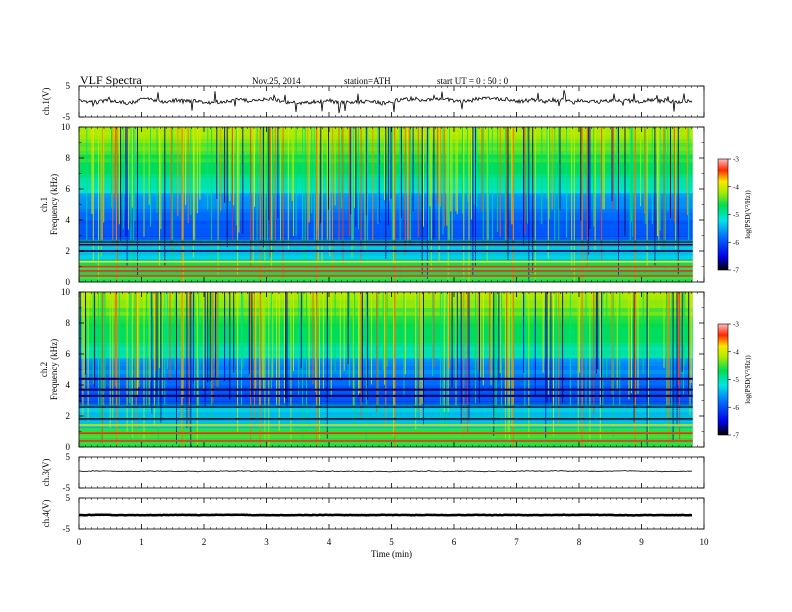 The width and height of the screenshot is (792, 612). I want to click on waveform-ch4-trace, so click(385, 515).